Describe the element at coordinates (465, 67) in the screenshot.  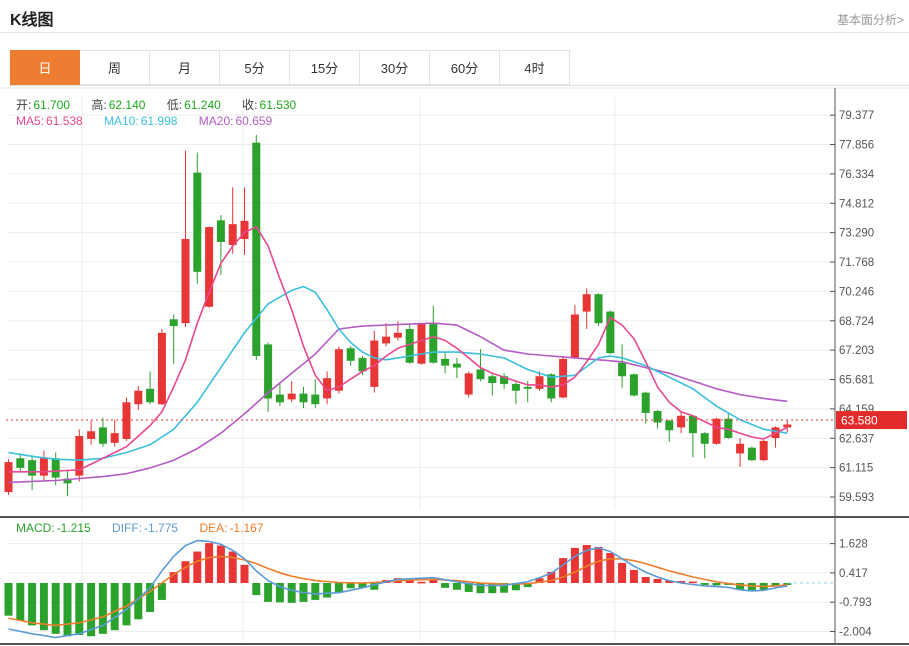
I see `tab-60分: 60分` at that location.